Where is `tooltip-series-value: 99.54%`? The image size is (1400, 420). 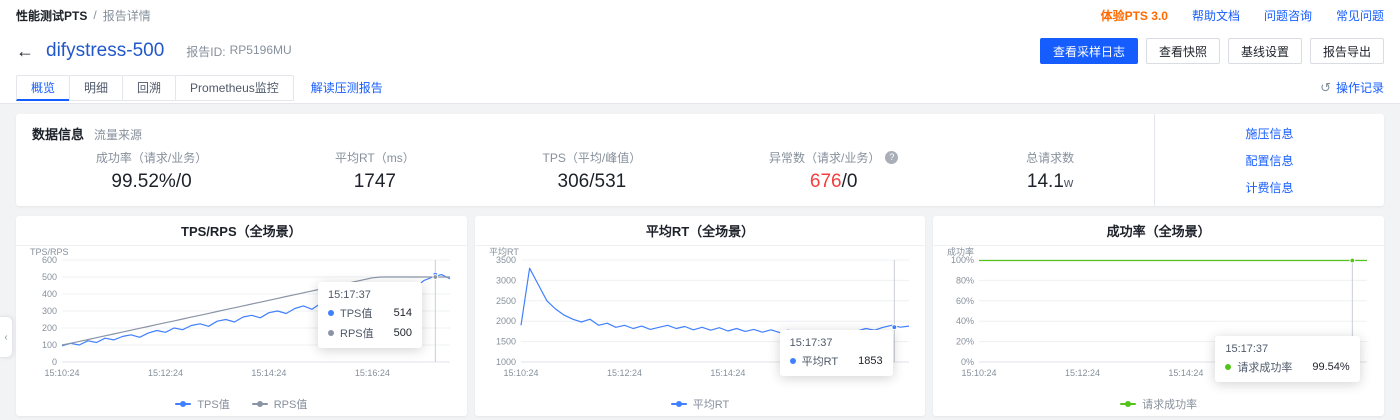
tooltip-series-value: 99.54% is located at coordinates (1331, 367).